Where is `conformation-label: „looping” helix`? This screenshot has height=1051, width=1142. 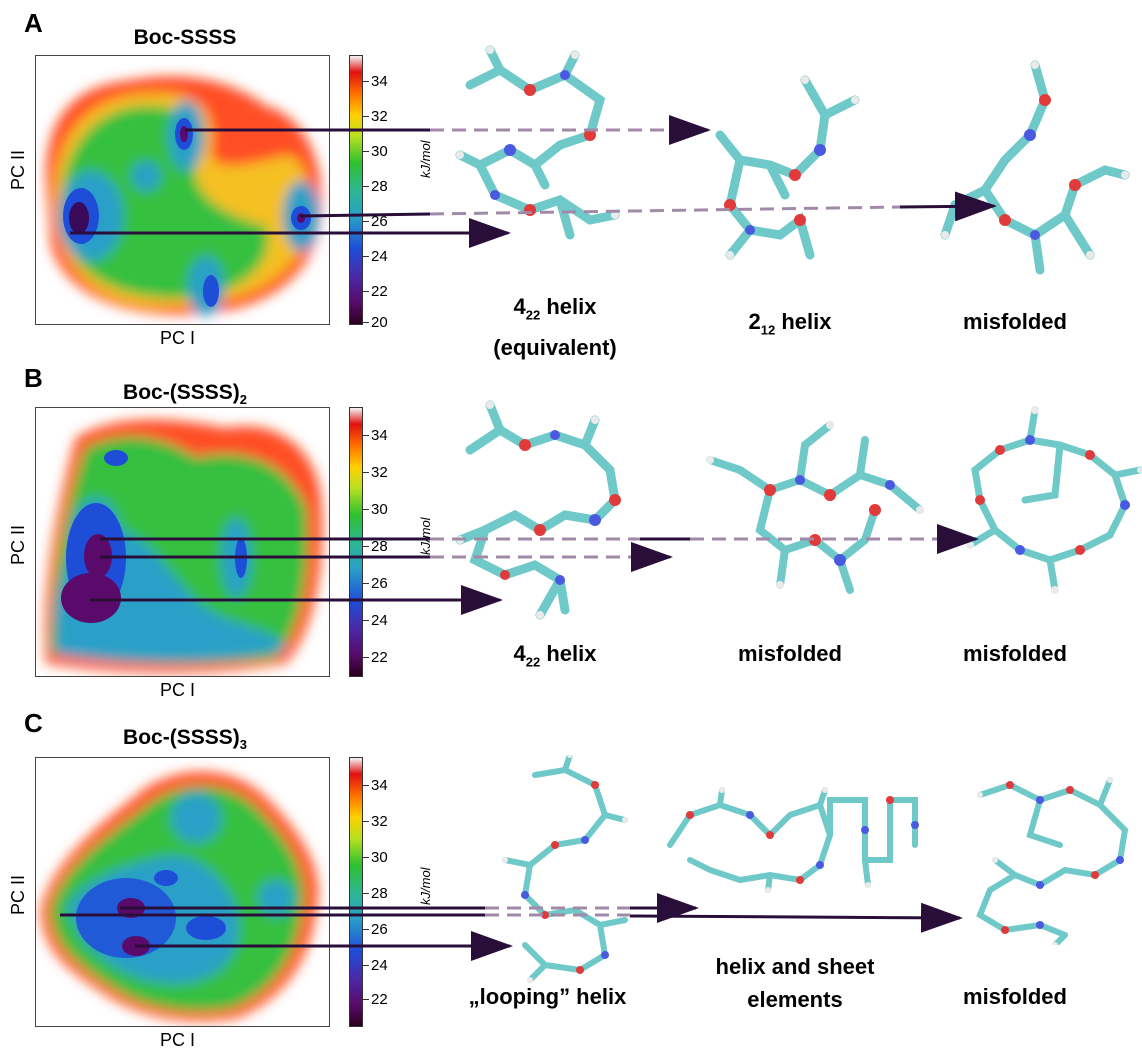 conformation-label: „looping” helix is located at coordinates (547, 996).